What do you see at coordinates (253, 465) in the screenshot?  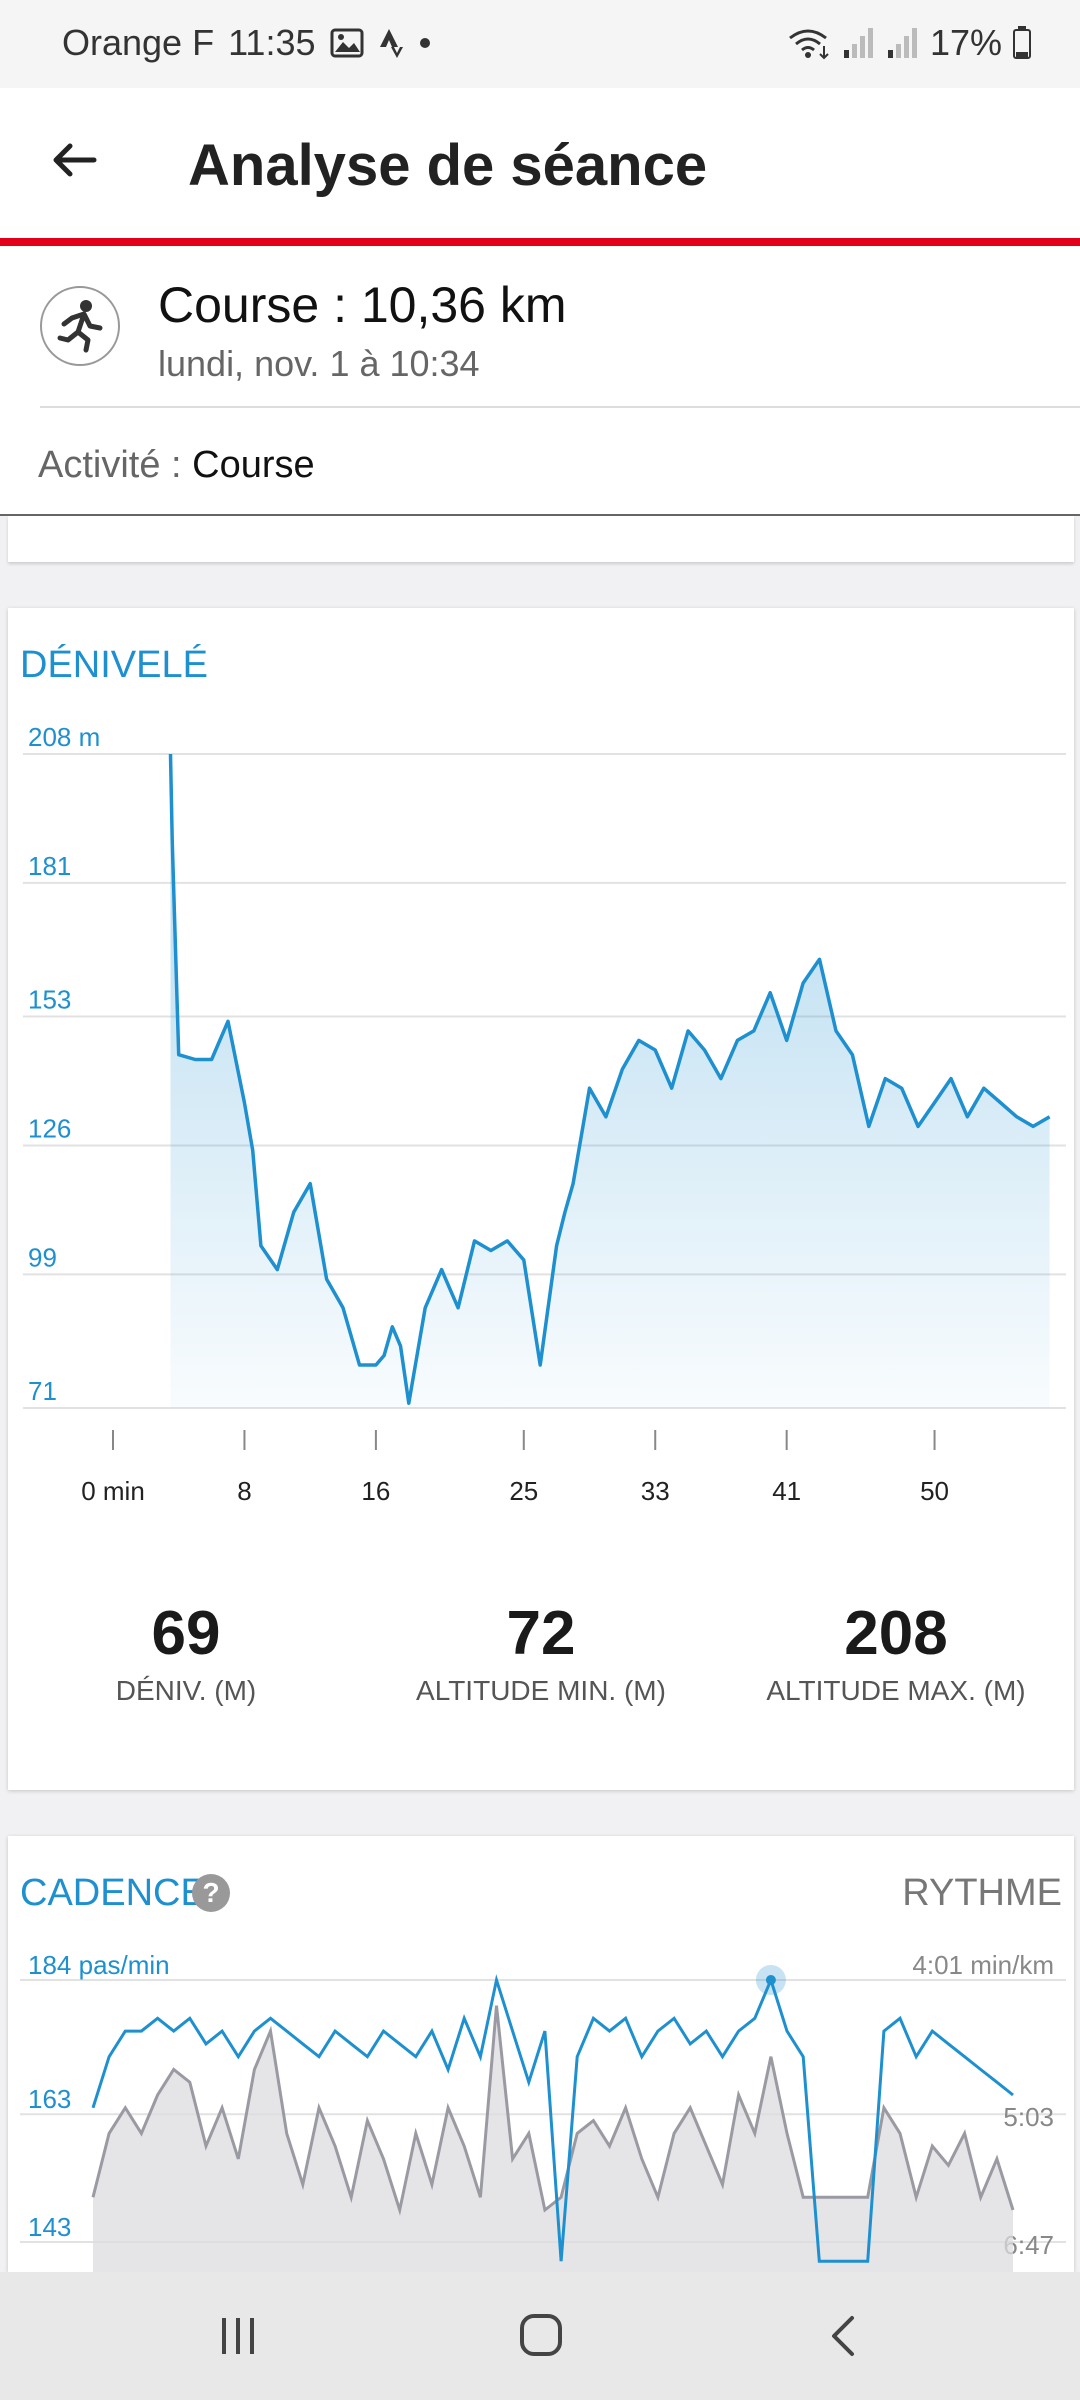 I see `activity-value: Course` at bounding box center [253, 465].